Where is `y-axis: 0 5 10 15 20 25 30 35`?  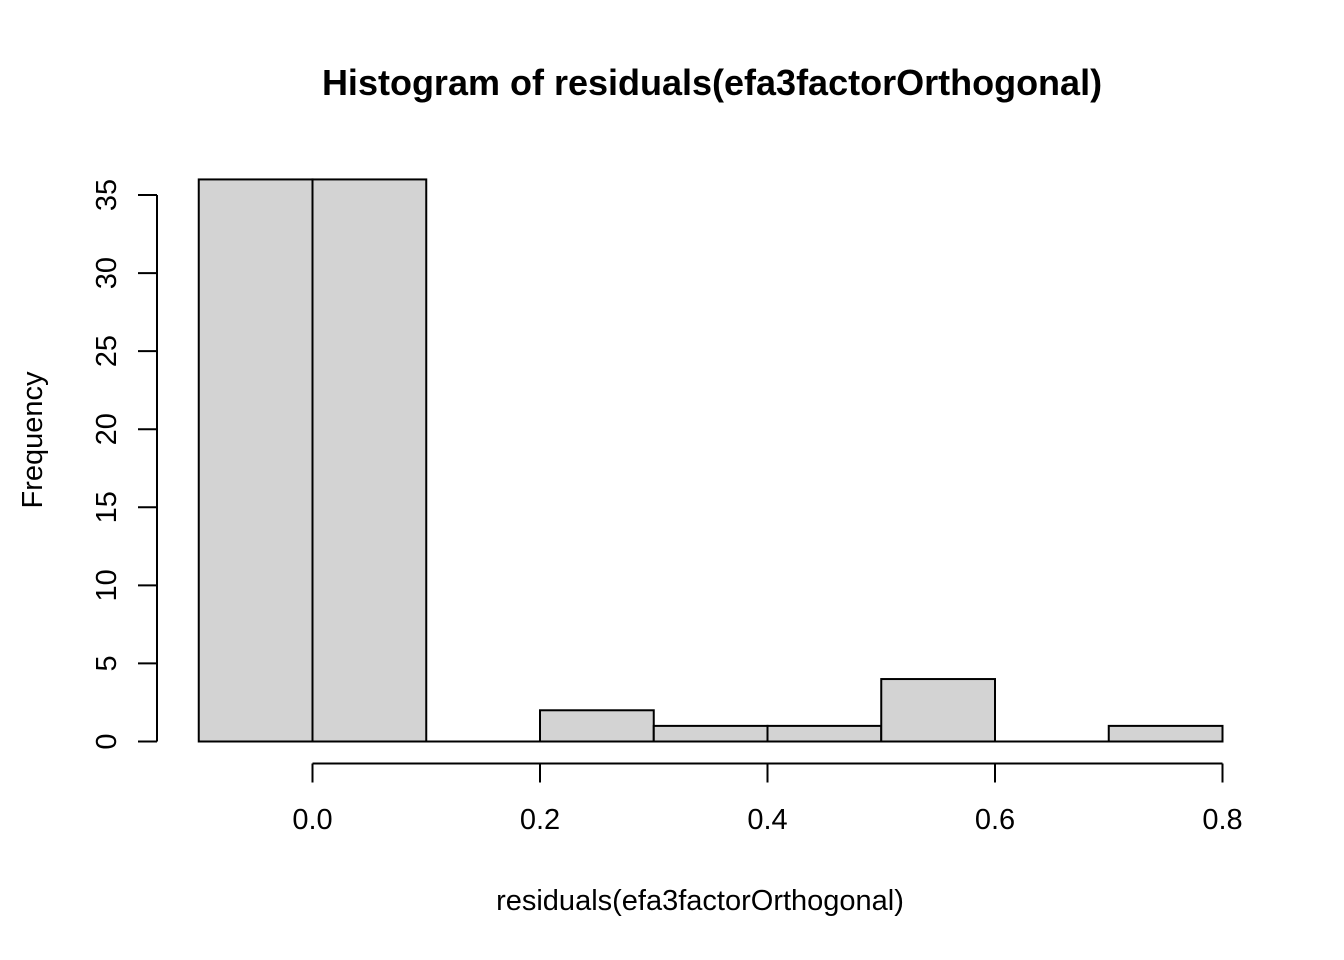 y-axis: 0 5 10 15 20 25 30 35 is located at coordinates (124, 464).